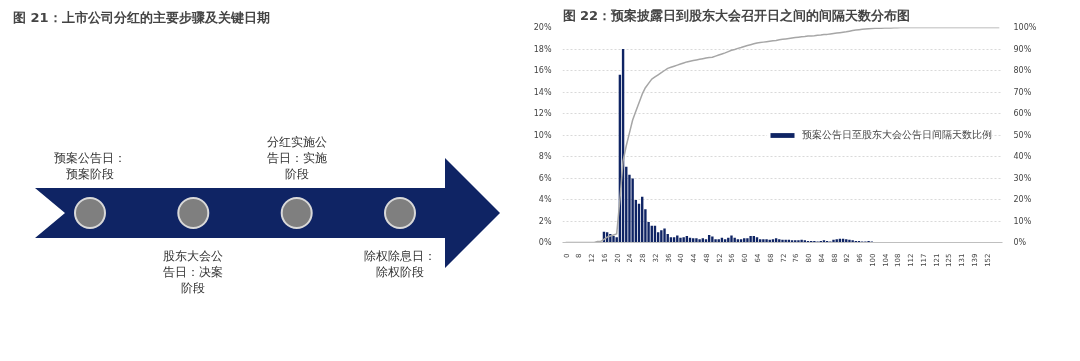 The width and height of the screenshot is (1080, 361). Describe the element at coordinates (1022, 49) in the screenshot. I see `y2-tick-label: 90%` at that location.